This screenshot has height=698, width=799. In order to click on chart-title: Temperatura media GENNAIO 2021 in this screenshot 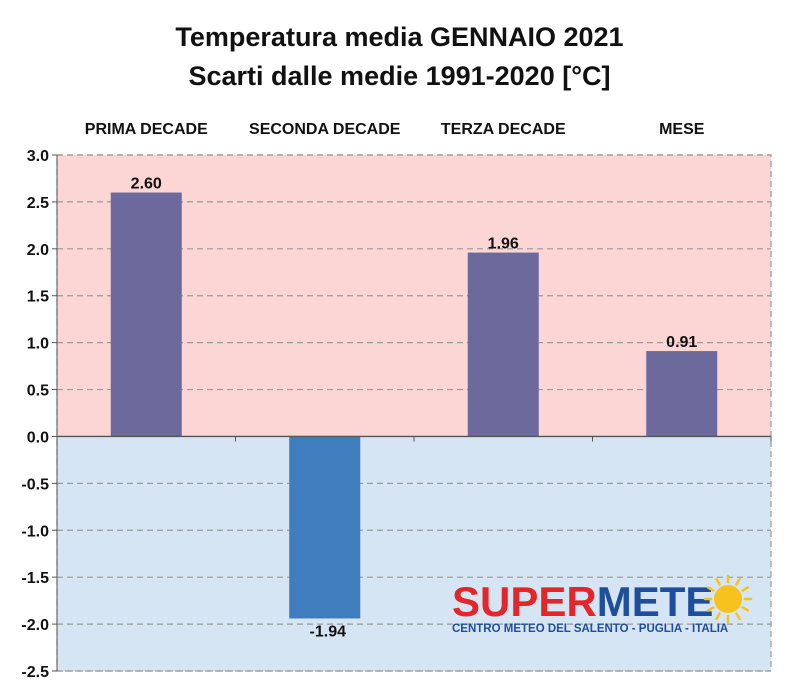, I will do `click(399, 37)`.